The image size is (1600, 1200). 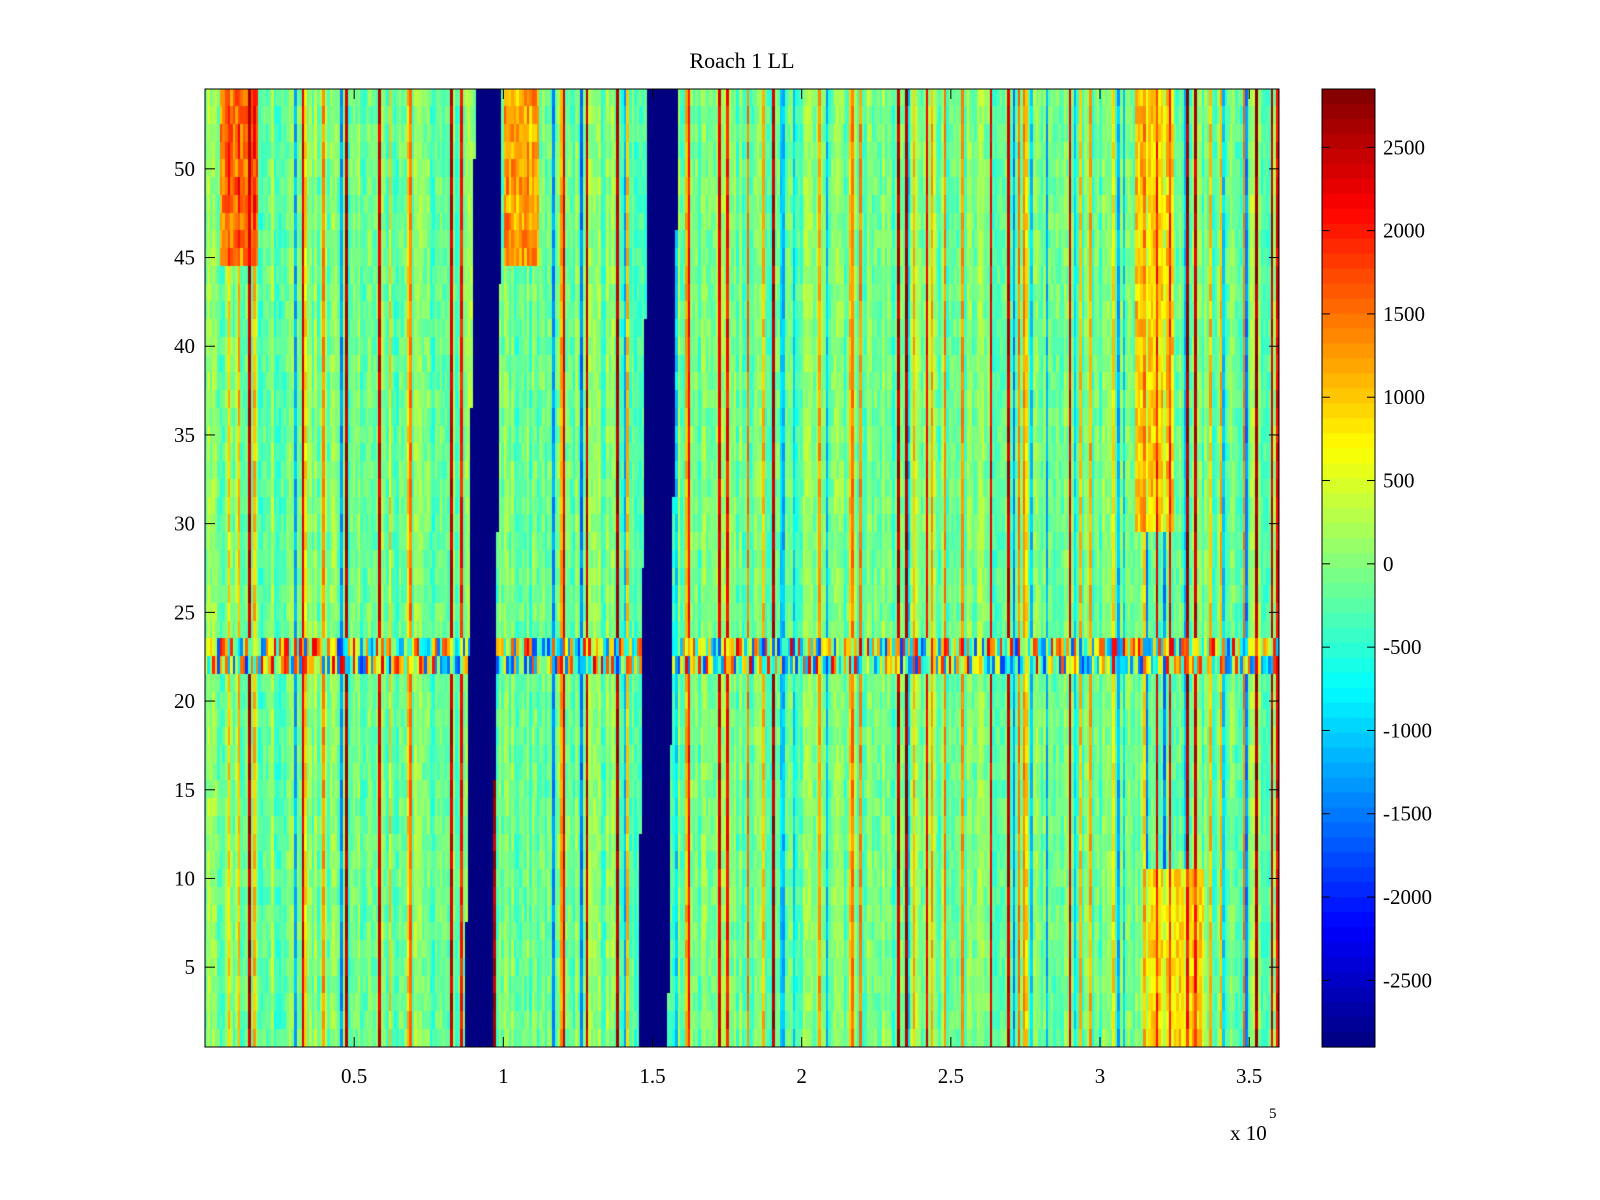 I want to click on x-axis-multiplier-exponent: 5, so click(x=1273, y=1114).